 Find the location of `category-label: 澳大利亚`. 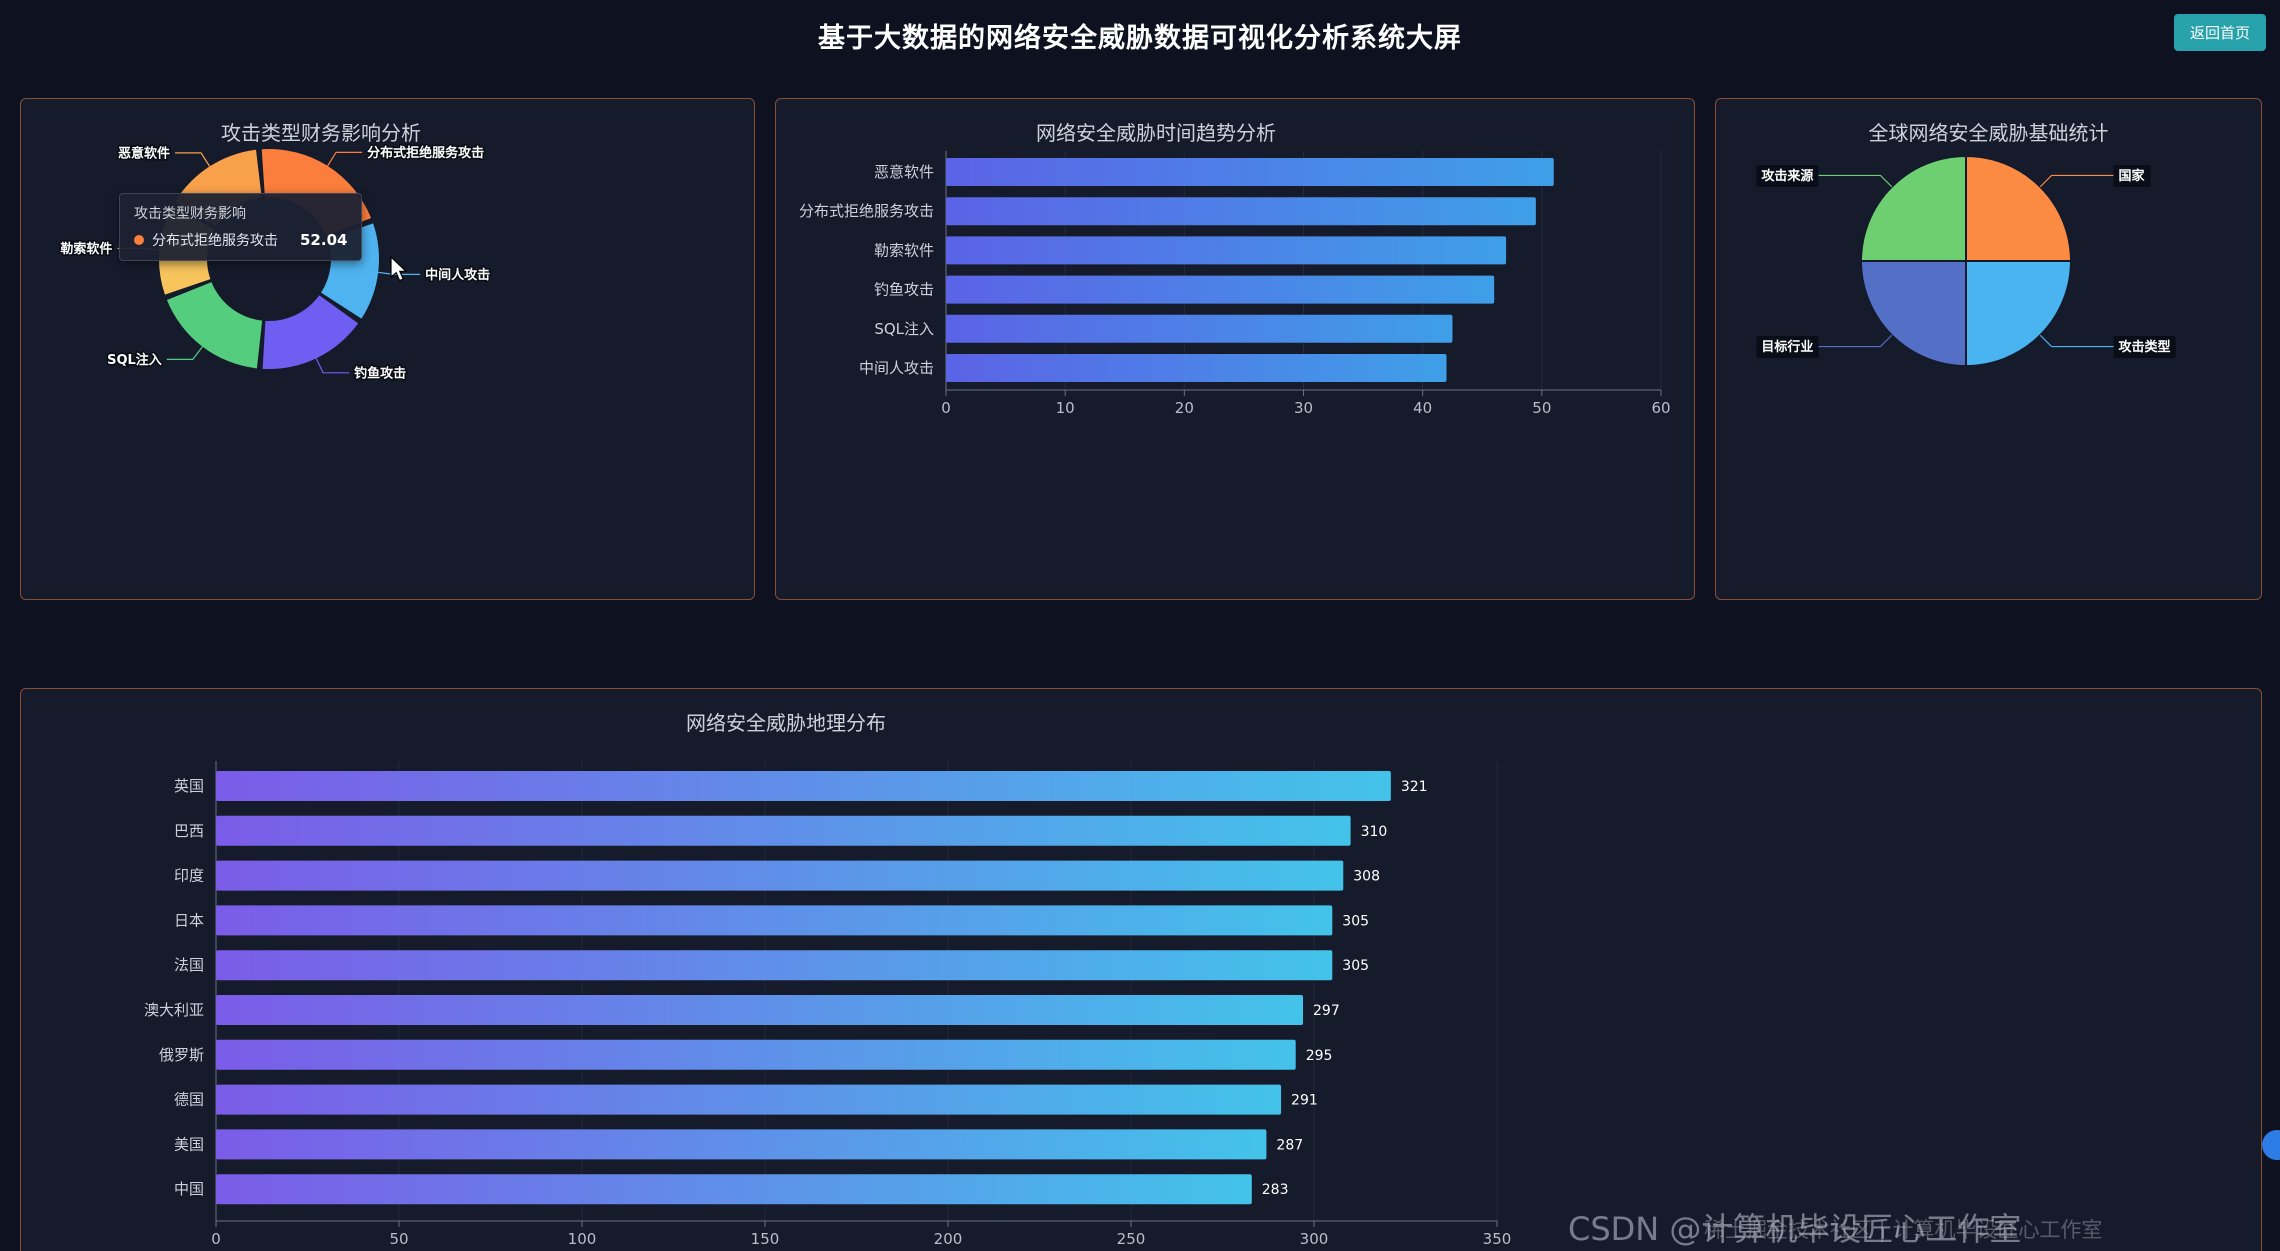

category-label: 澳大利亚 is located at coordinates (174, 1010).